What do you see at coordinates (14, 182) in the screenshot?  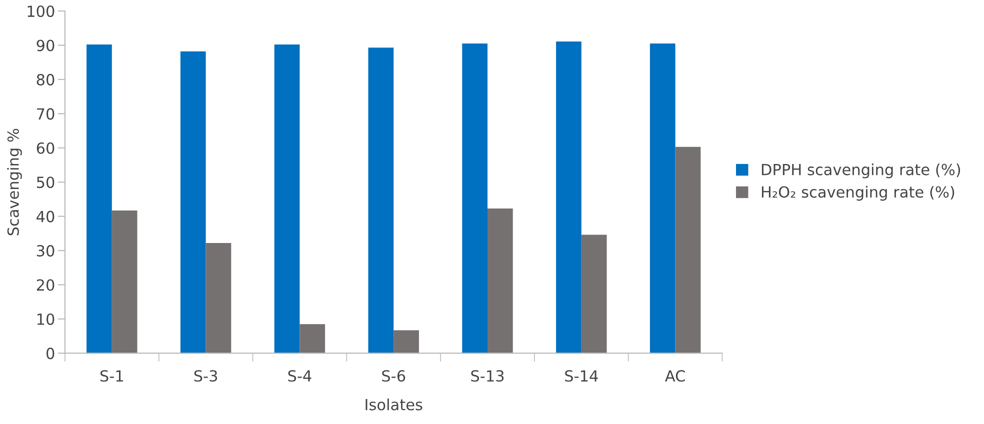 I see `y-axis-title: Scavenging %` at bounding box center [14, 182].